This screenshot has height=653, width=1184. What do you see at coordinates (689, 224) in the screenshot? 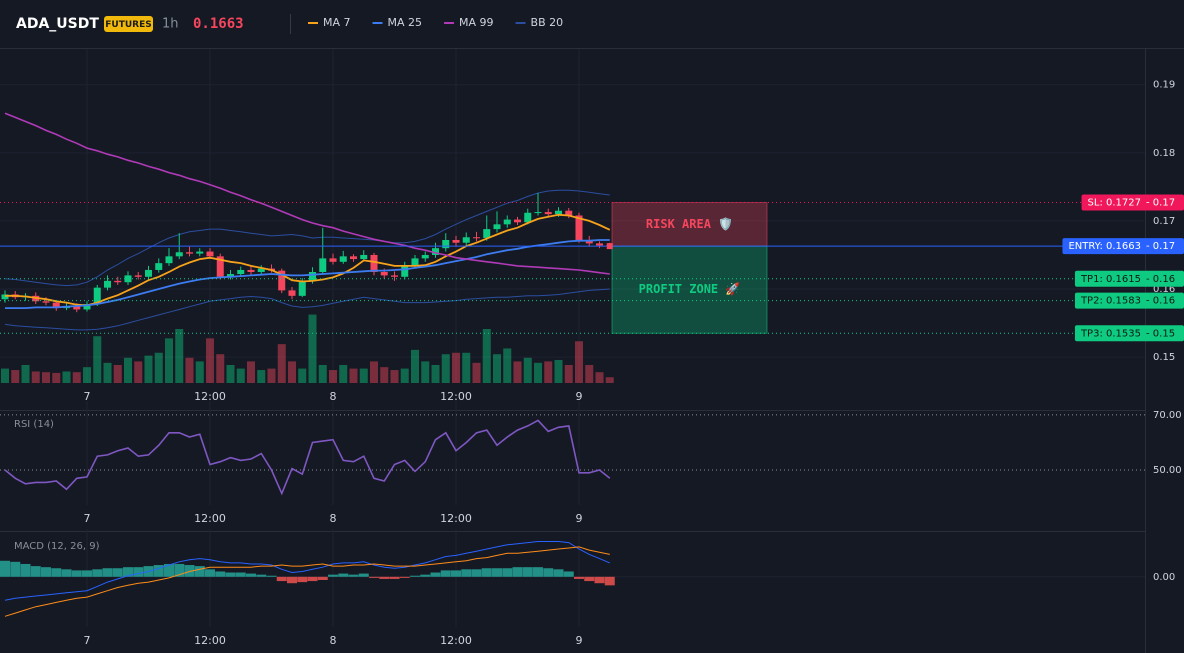
I see `zone-label: RISK AREA 🛡️` at bounding box center [689, 224].